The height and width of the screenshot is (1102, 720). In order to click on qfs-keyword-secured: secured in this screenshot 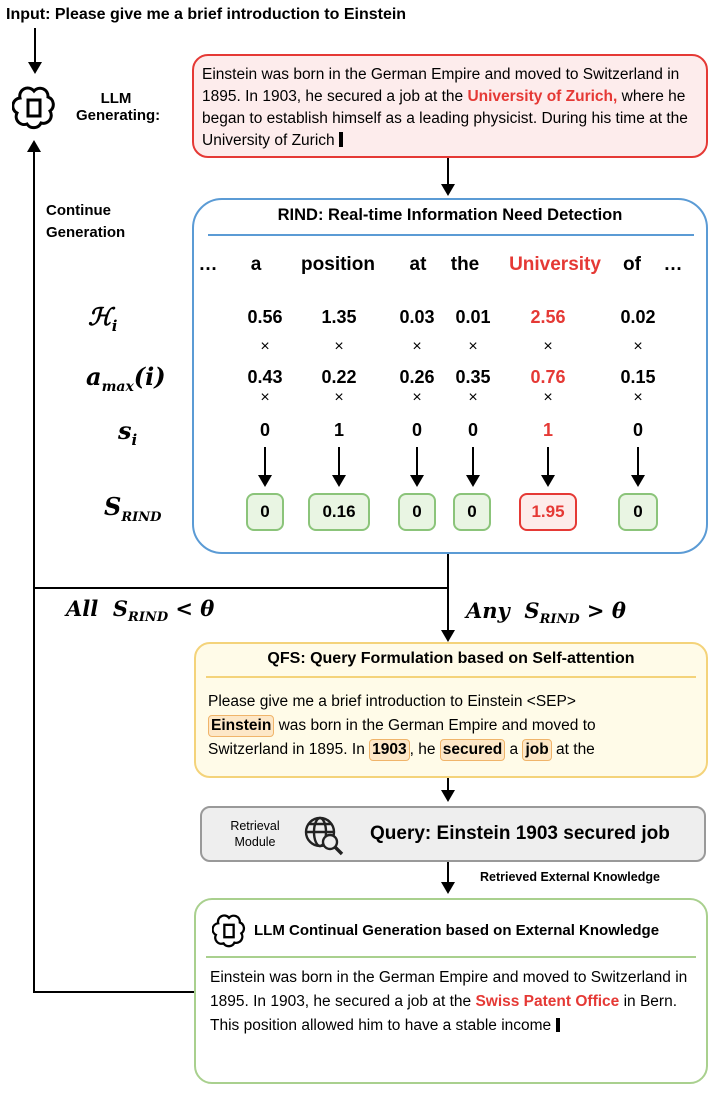, I will do `click(472, 750)`.